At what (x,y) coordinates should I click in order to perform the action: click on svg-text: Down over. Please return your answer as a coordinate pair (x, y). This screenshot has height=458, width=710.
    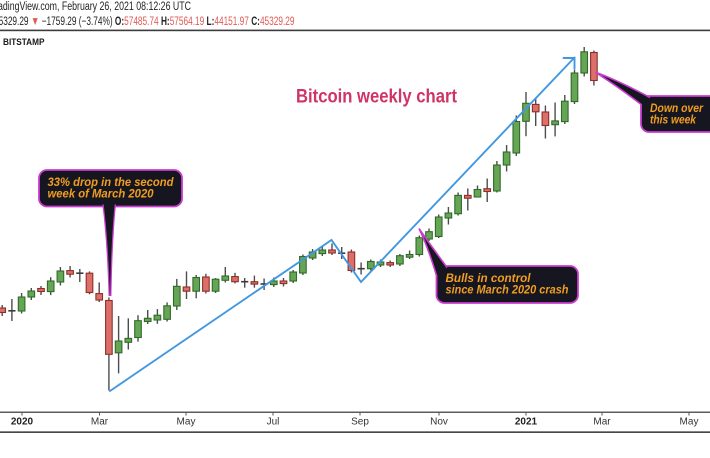
    Looking at the image, I should click on (677, 108).